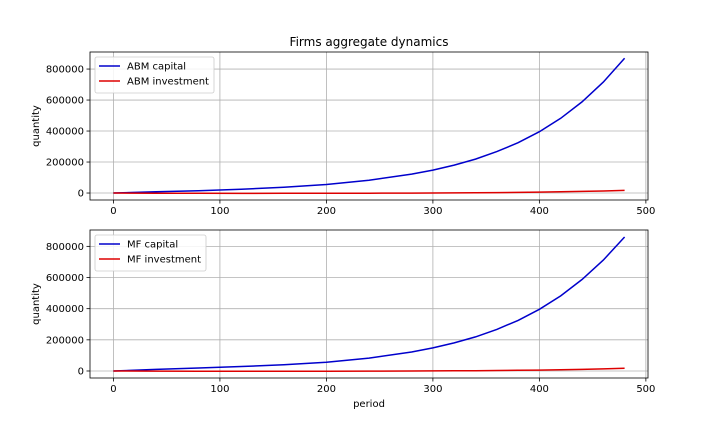 This screenshot has height=432, width=720. What do you see at coordinates (168, 82) in the screenshot?
I see `legend-entry: ABM investment` at bounding box center [168, 82].